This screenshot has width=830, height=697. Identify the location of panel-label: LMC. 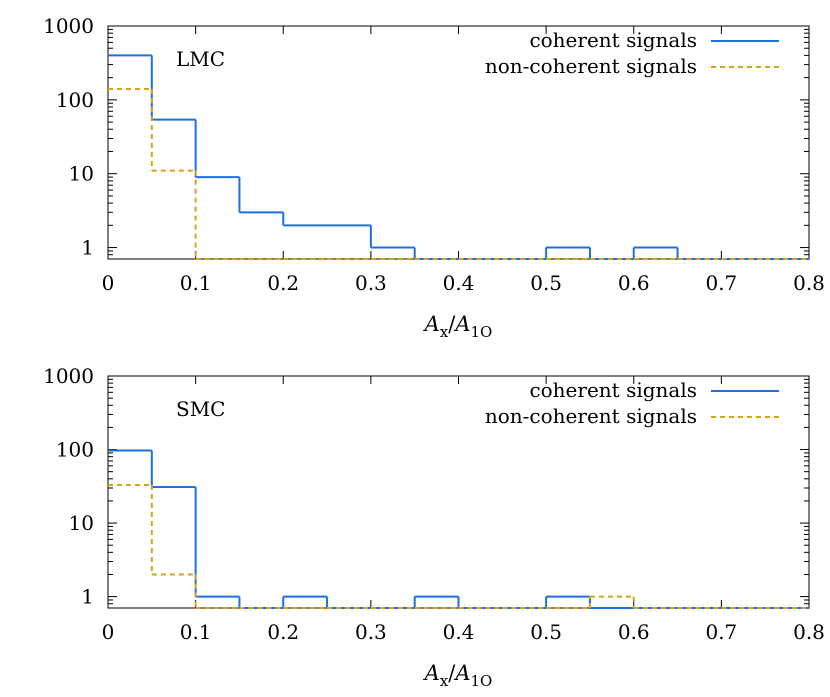
(200, 59).